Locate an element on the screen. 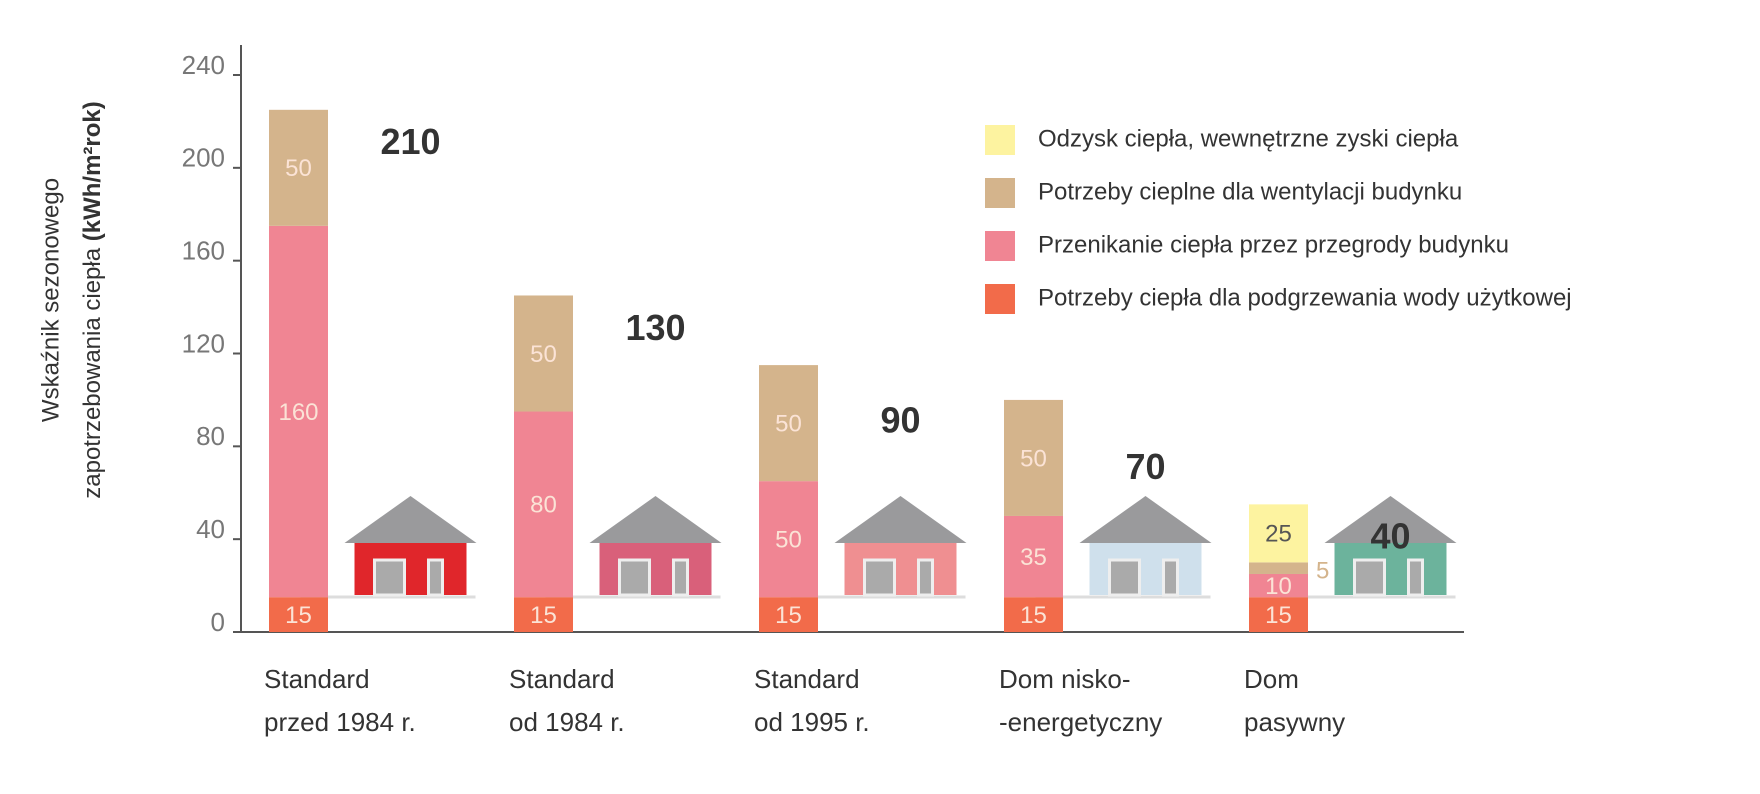 The image size is (1760, 794). total-label: 210 is located at coordinates (410, 141).